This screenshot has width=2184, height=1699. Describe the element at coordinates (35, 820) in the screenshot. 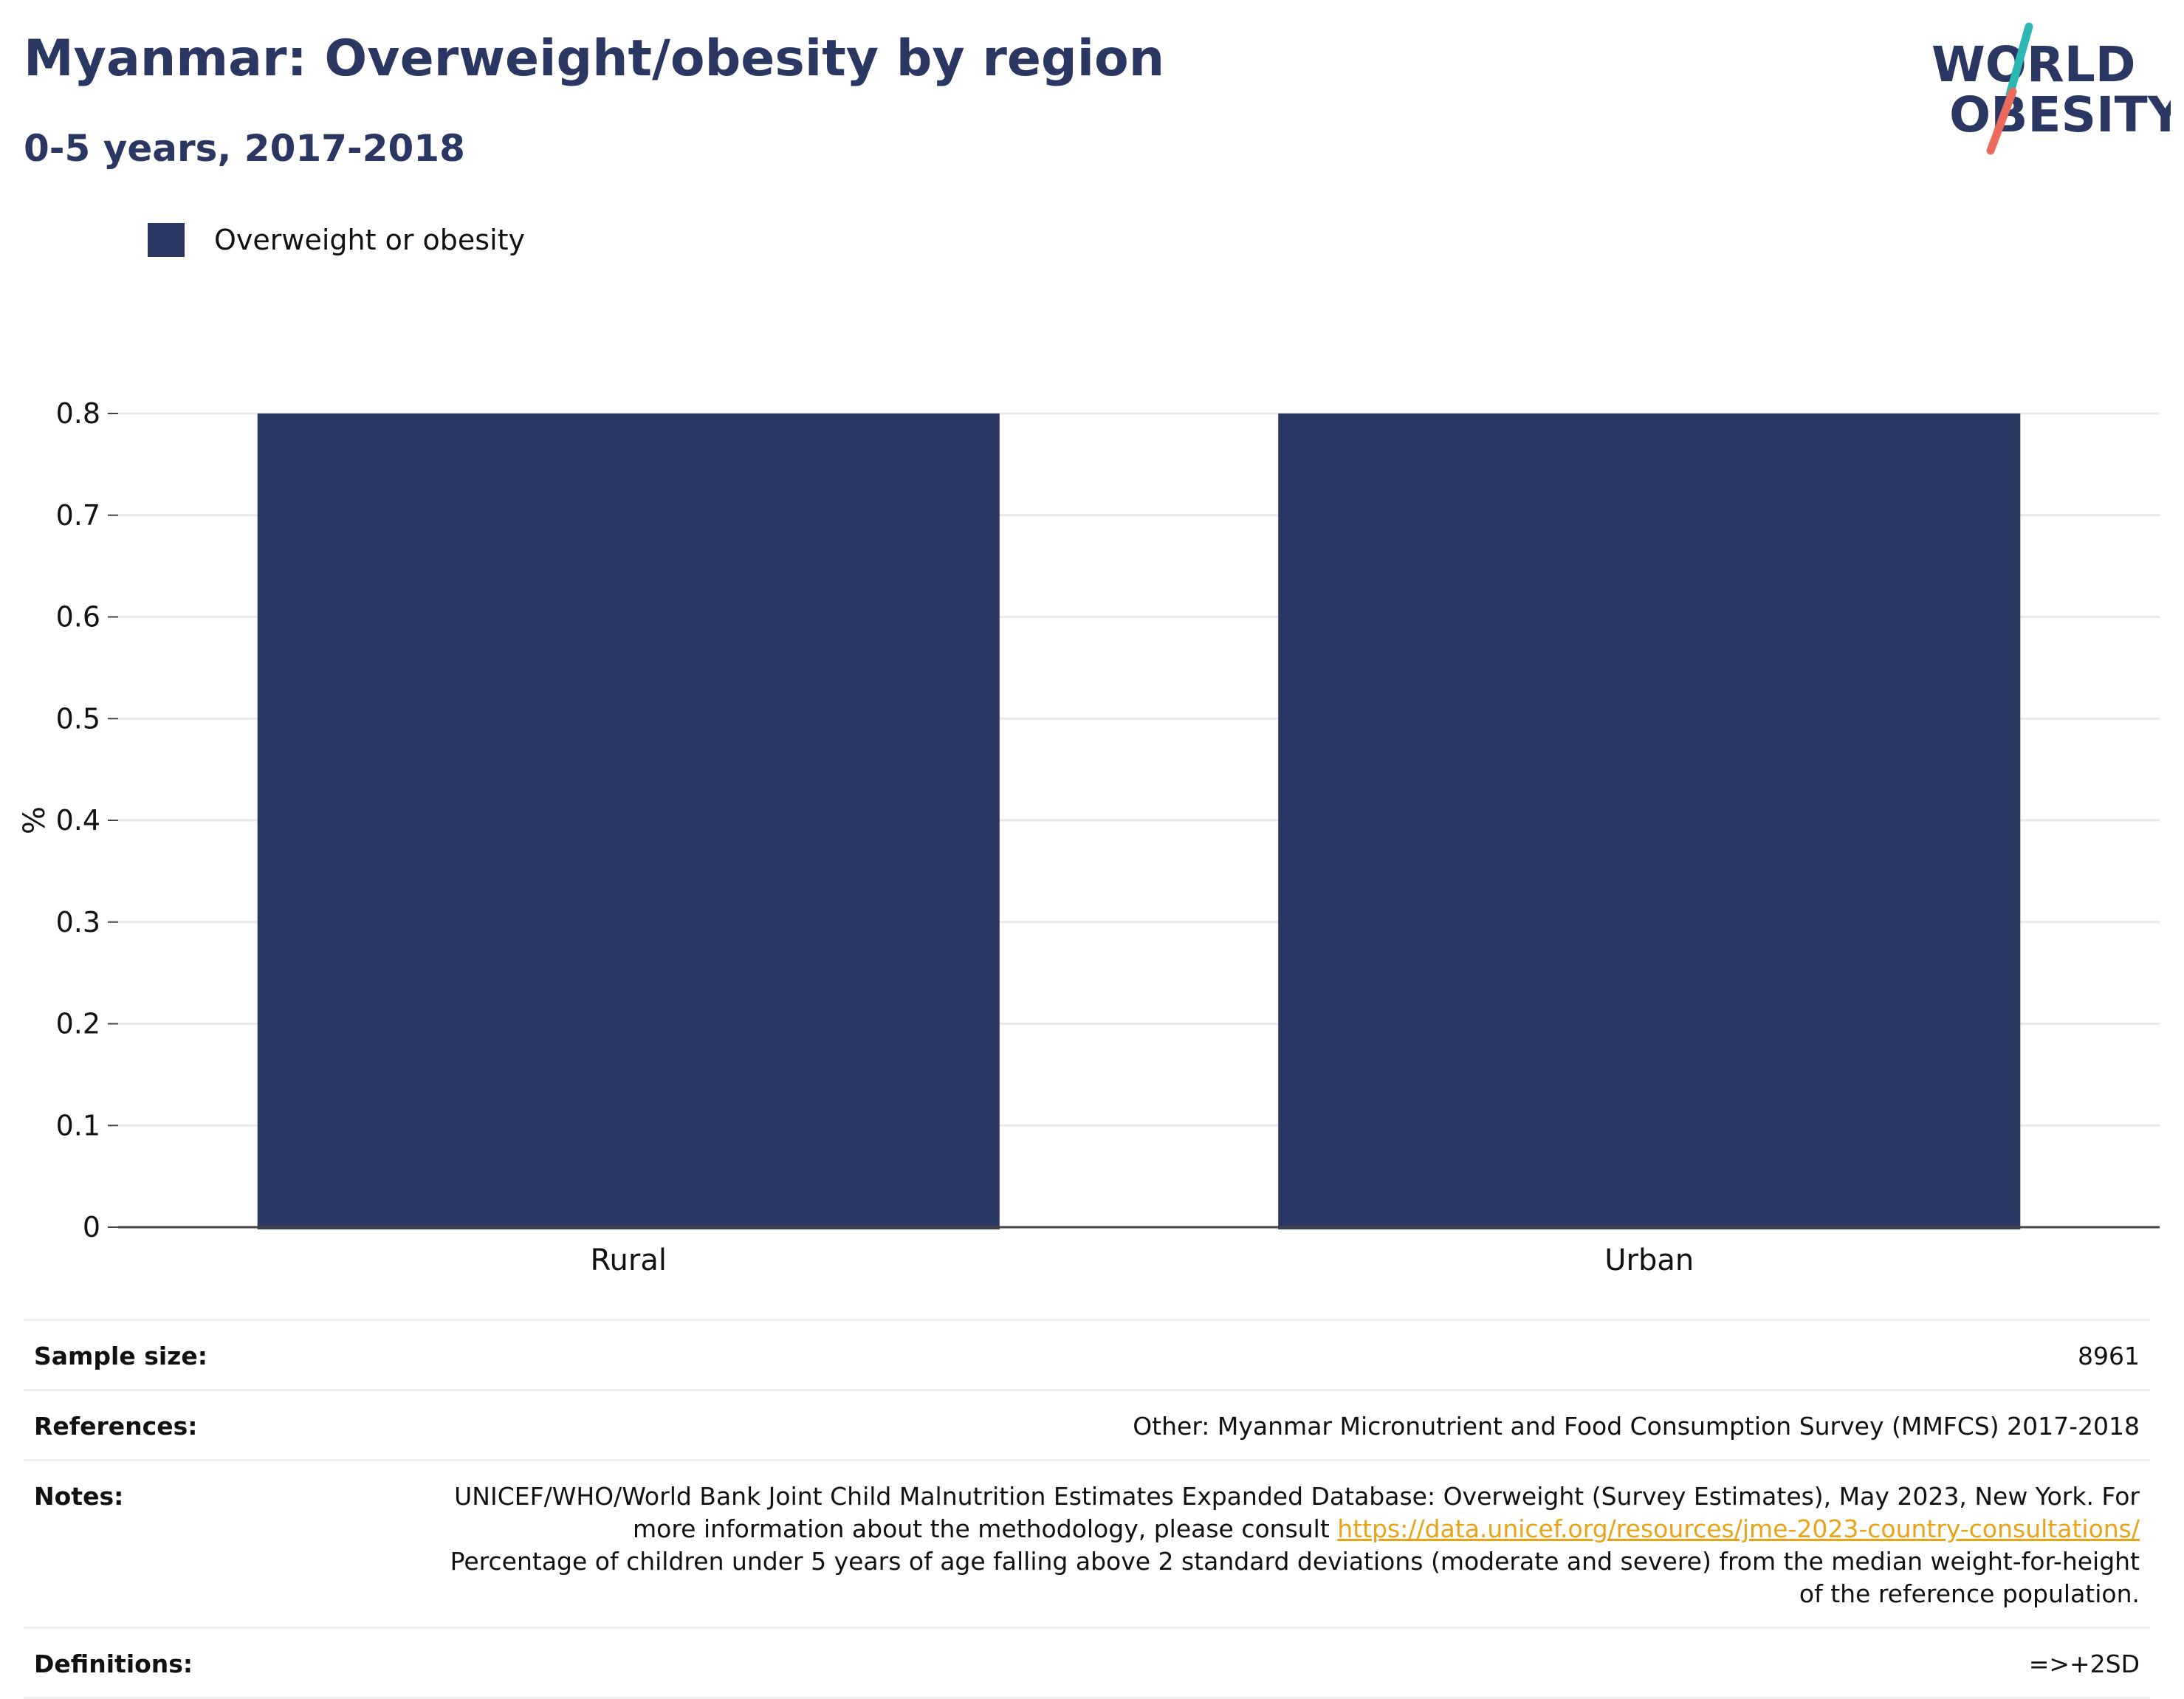

I see `y-axis-label: %` at that location.